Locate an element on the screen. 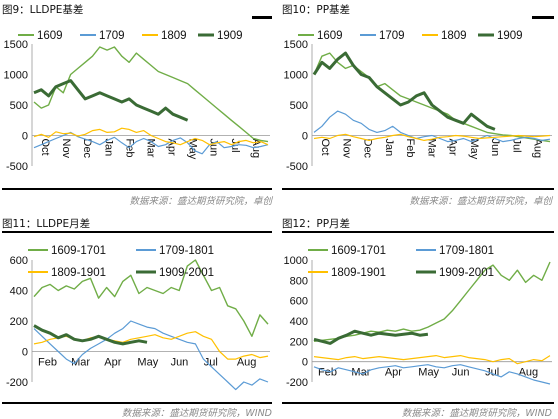 This screenshot has width=558, height=419. legend-label: 1809 is located at coordinates (174, 36).